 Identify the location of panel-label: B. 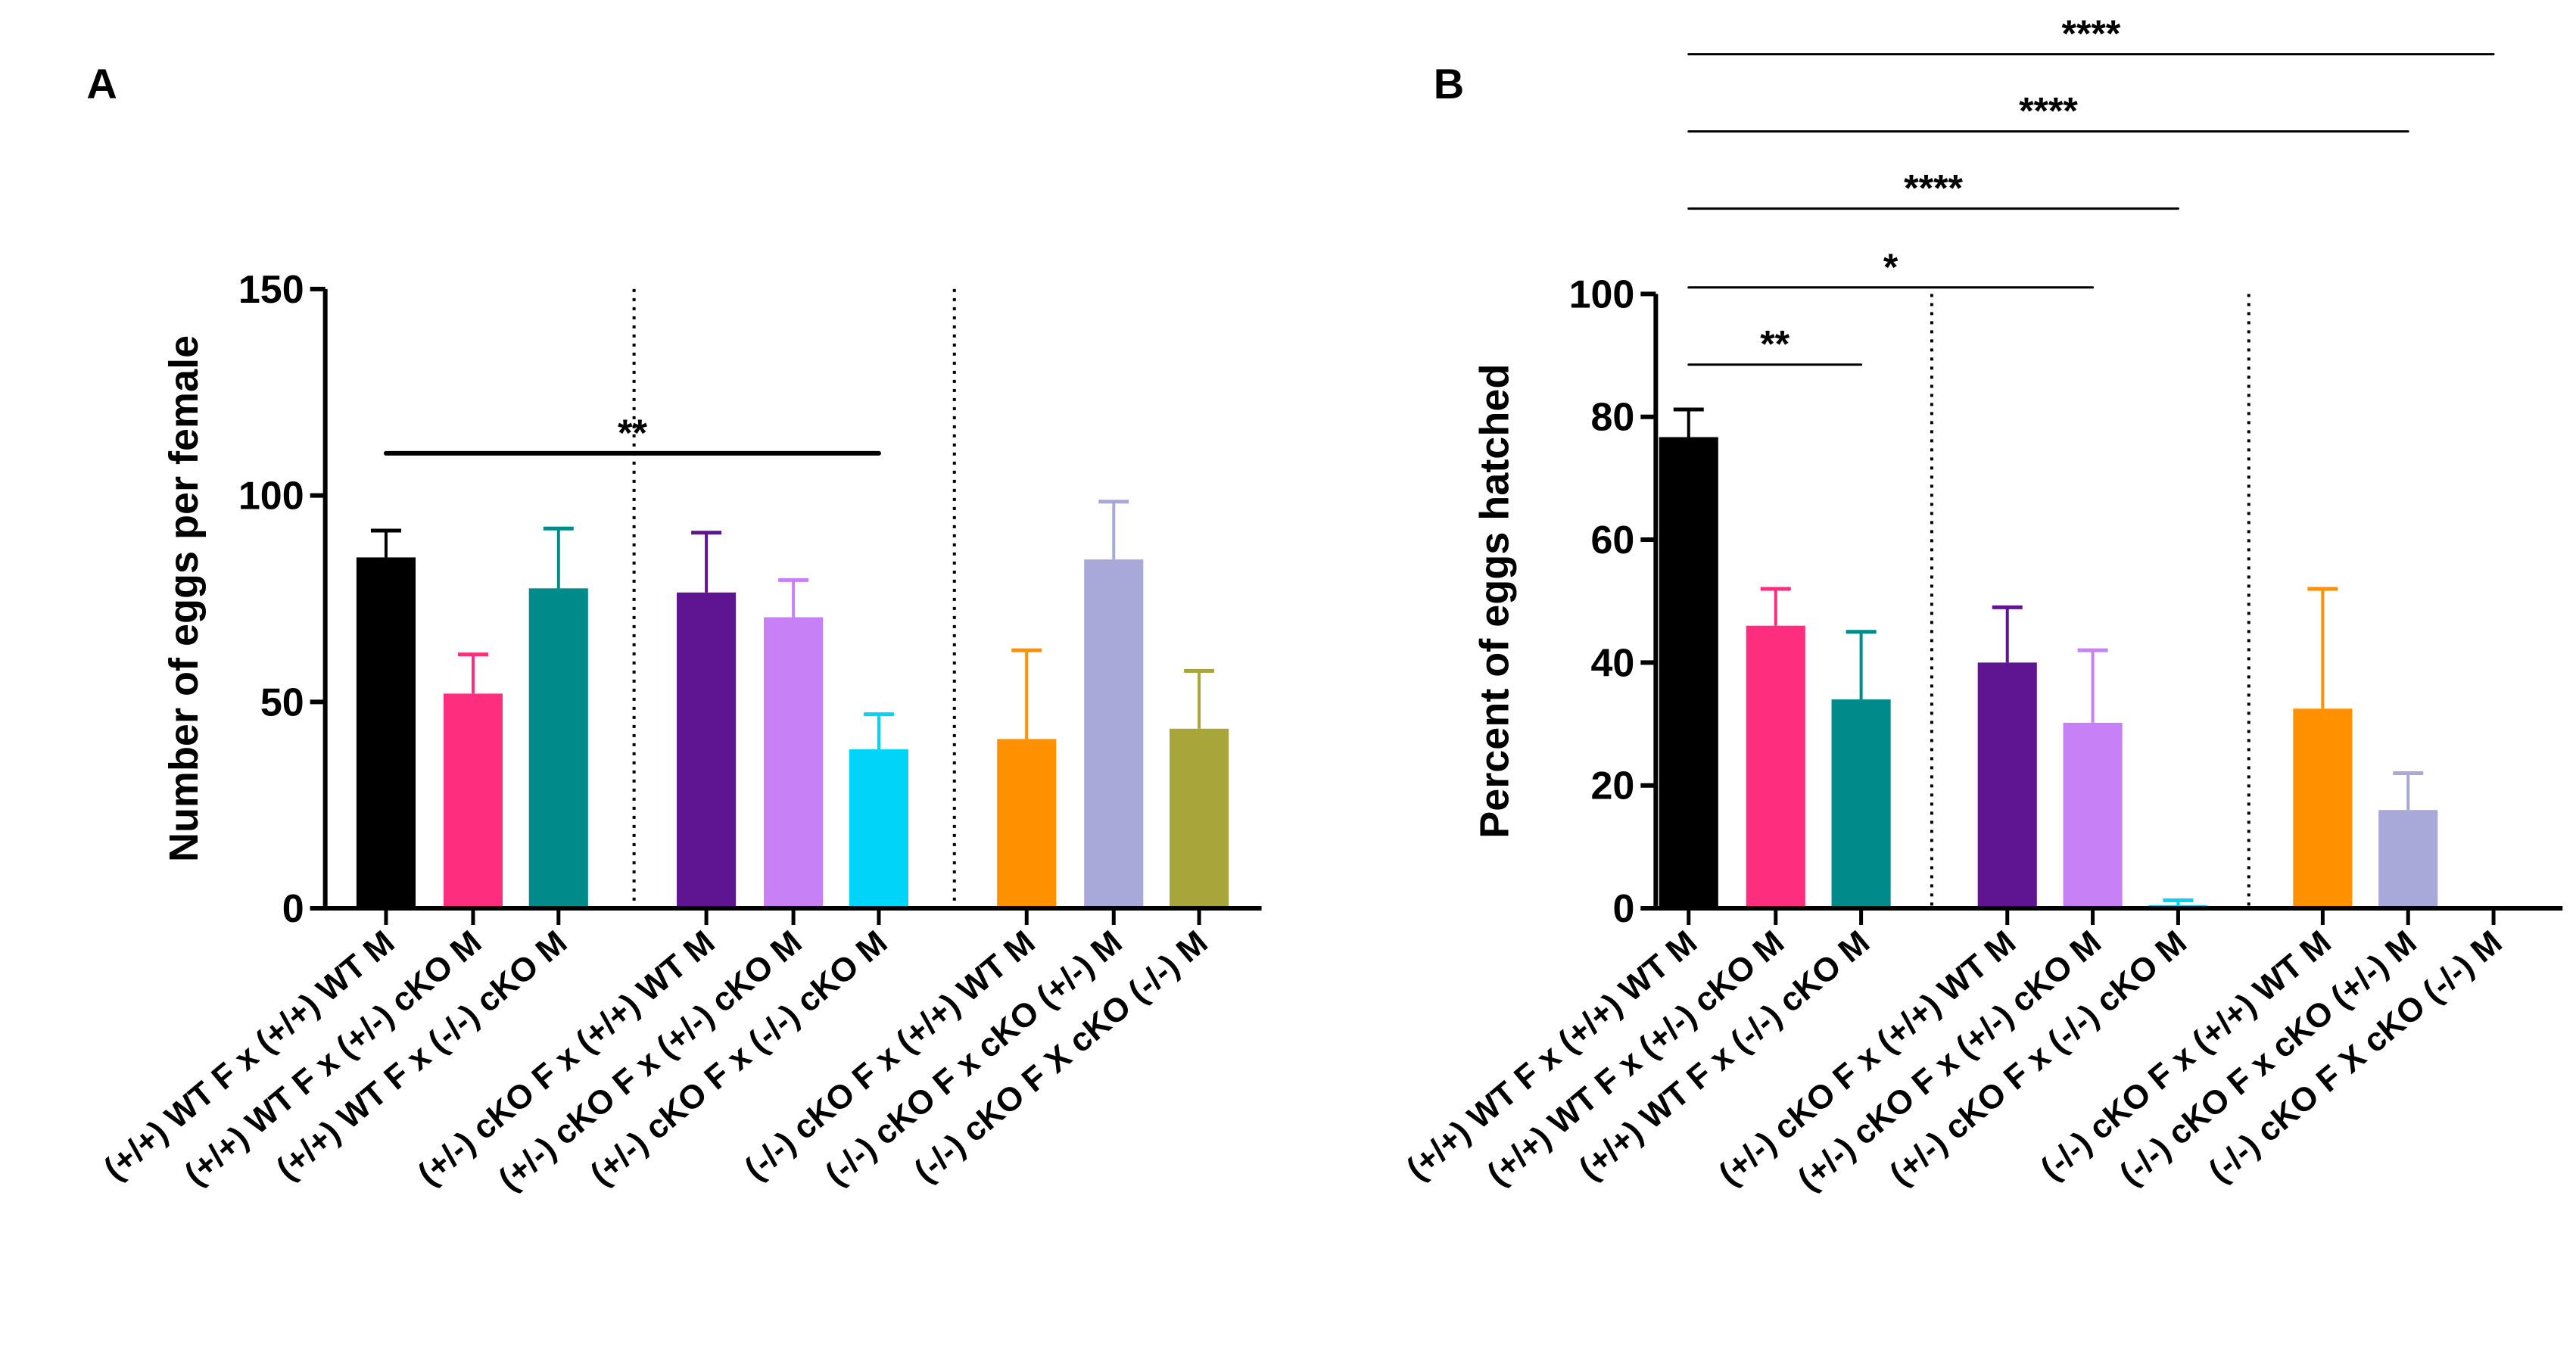
(1449, 83).